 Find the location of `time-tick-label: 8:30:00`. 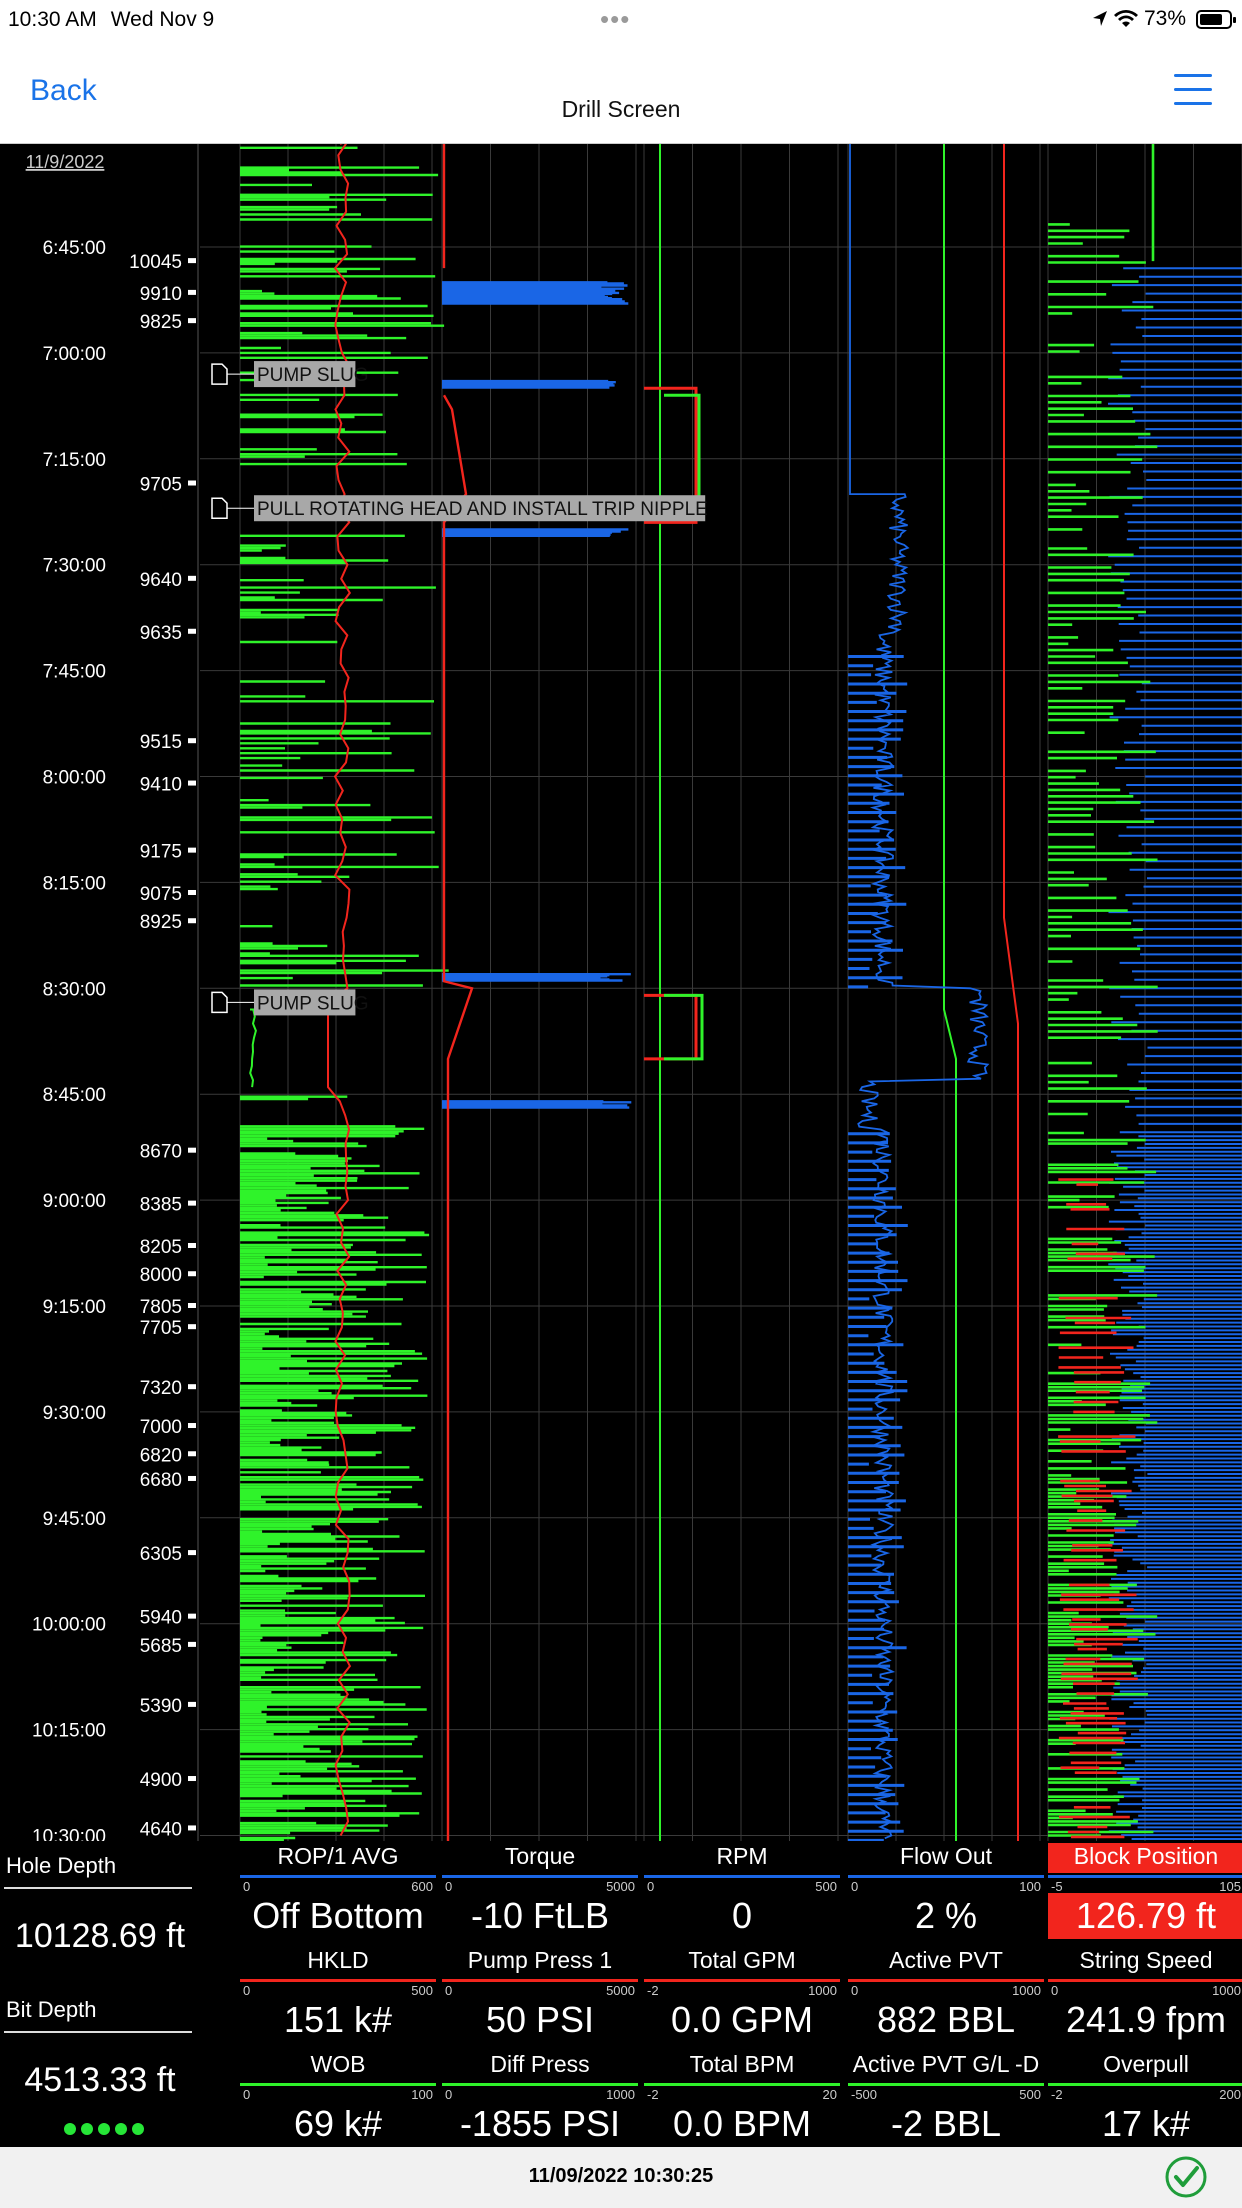

time-tick-label: 8:30:00 is located at coordinates (74, 989).